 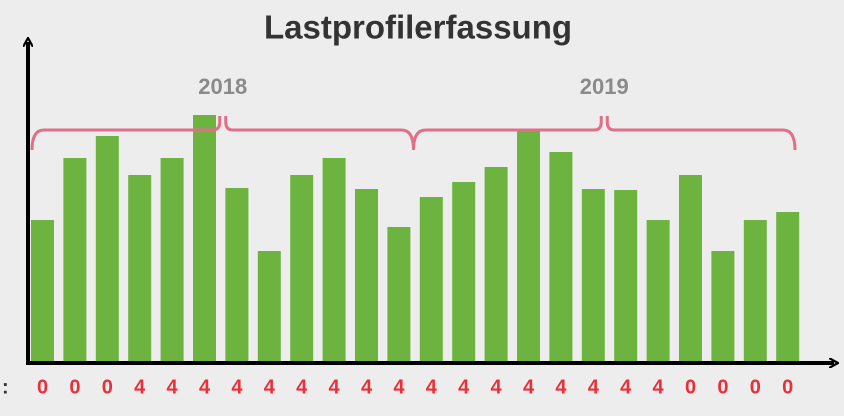 What do you see at coordinates (222, 86) in the screenshot?
I see `group-label: 2018` at bounding box center [222, 86].